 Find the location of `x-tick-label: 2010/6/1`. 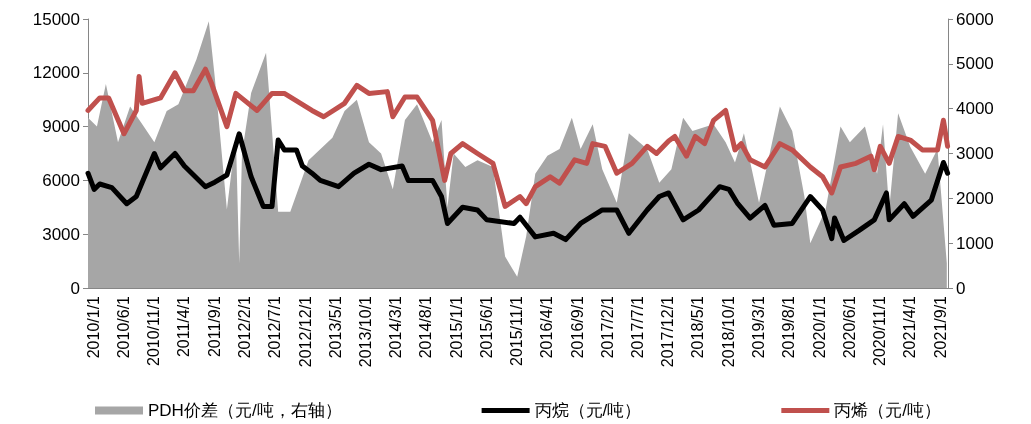

x-tick-label: 2010/6/1 is located at coordinates (123, 327).